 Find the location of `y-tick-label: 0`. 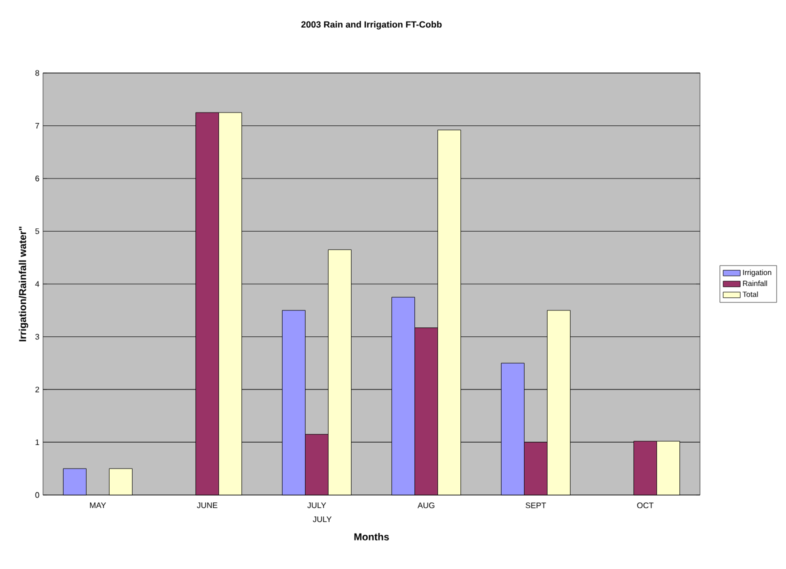

y-tick-label: 0 is located at coordinates (37, 495).